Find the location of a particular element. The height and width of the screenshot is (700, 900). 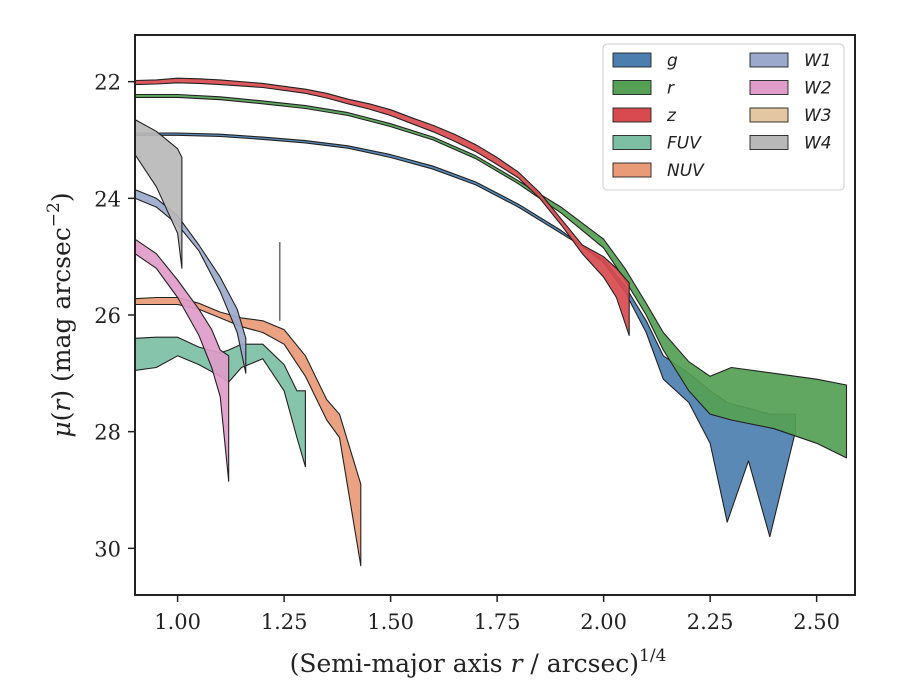

legend-swatch-w4 is located at coordinates (769, 142).